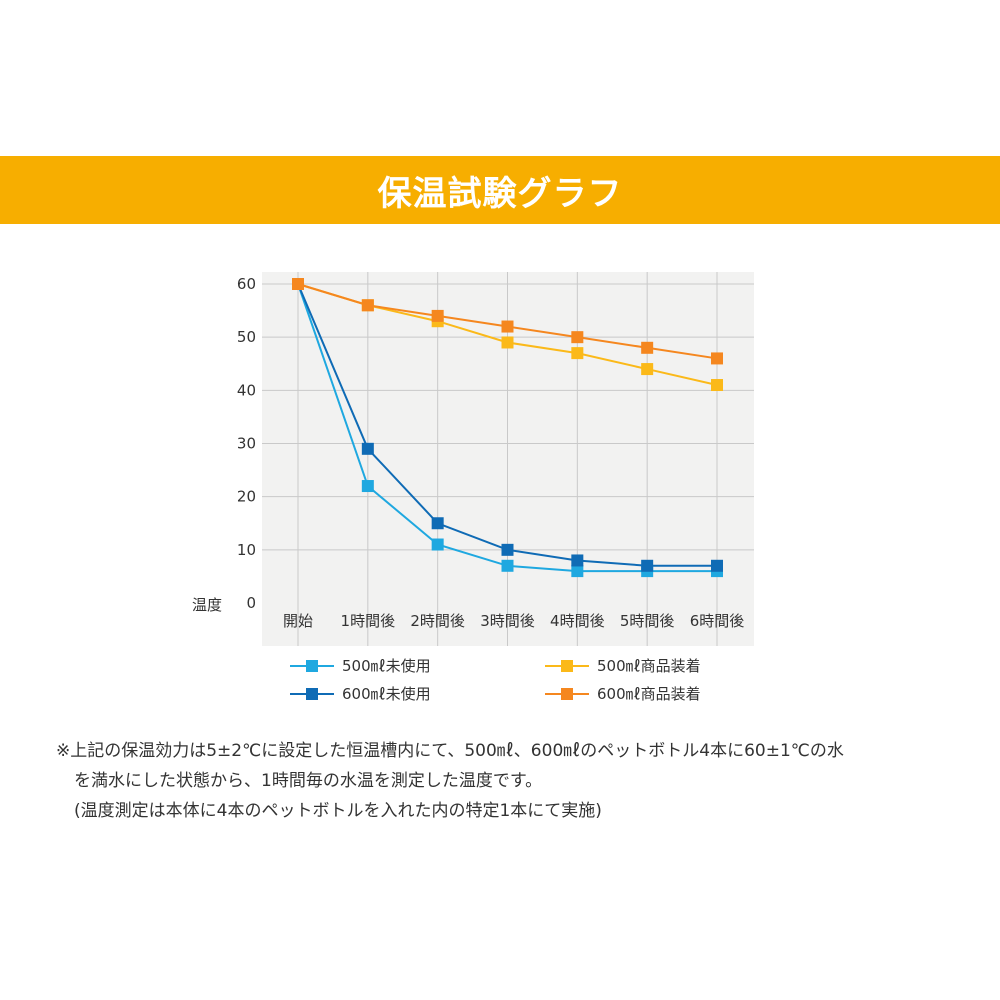 This screenshot has width=1000, height=1000. What do you see at coordinates (495, 680) in the screenshot?
I see `legend: 500㎖未使用 600㎖未使用 500㎖商品装着 600㎖商品装着` at bounding box center [495, 680].